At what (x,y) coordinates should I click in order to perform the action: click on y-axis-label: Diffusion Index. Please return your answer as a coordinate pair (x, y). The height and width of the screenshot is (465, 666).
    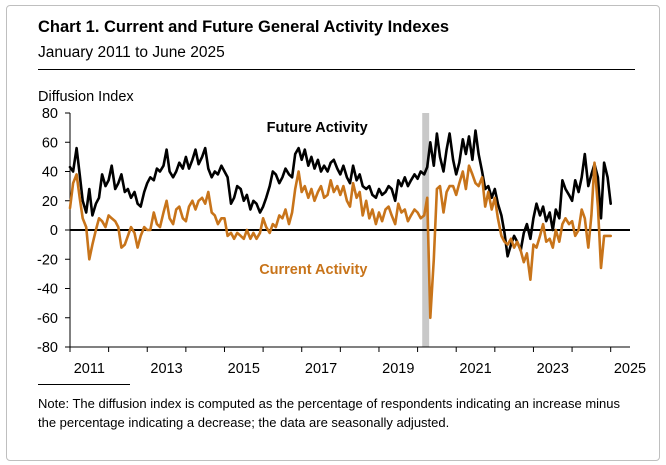
    Looking at the image, I should click on (86, 97).